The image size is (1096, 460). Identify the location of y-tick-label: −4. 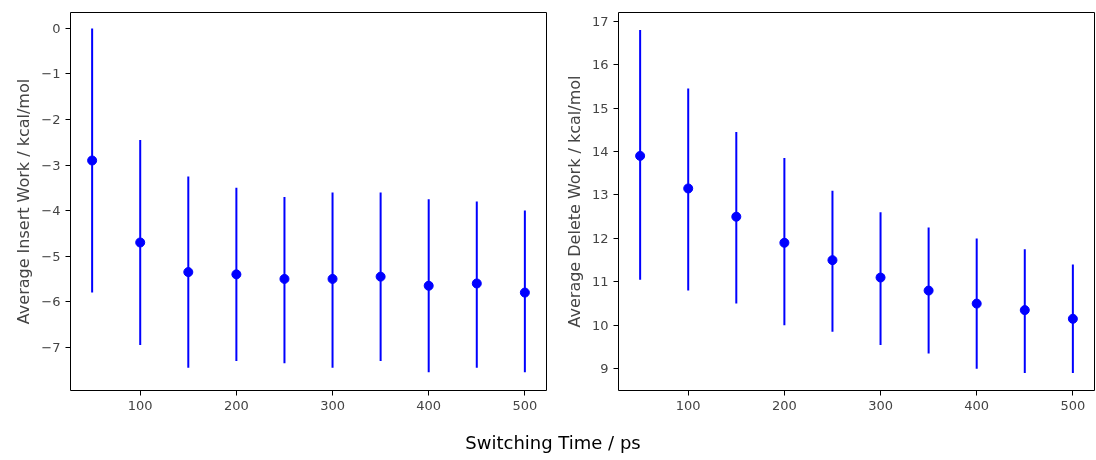
(51, 211).